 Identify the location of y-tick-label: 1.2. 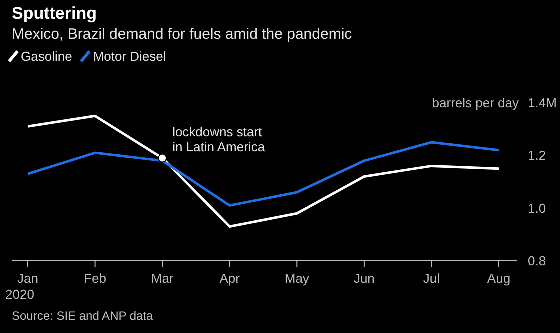
(537, 156).